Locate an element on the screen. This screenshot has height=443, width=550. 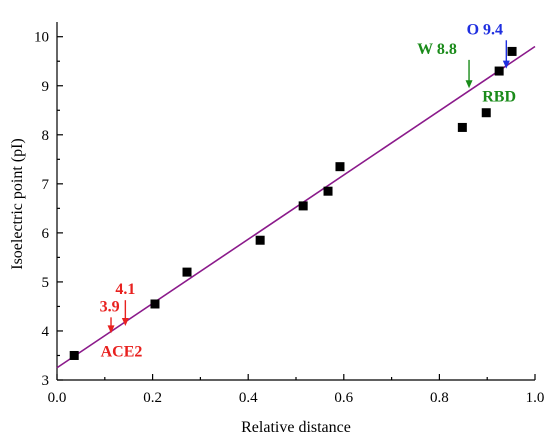
x-tick-label: 0.0 is located at coordinates (57, 398).